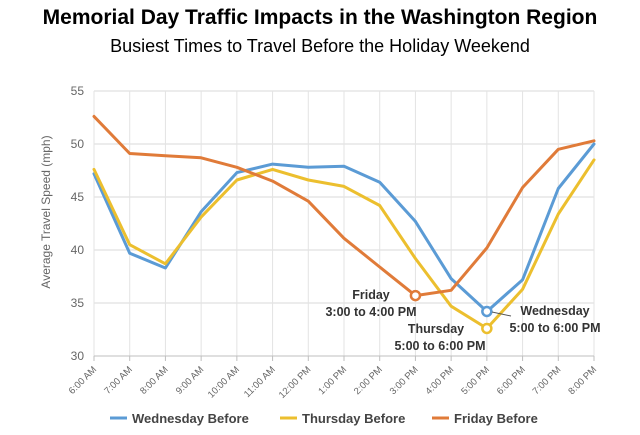  What do you see at coordinates (295, 382) in the screenshot?
I see `x-tick-label: 12:00 PM` at bounding box center [295, 382].